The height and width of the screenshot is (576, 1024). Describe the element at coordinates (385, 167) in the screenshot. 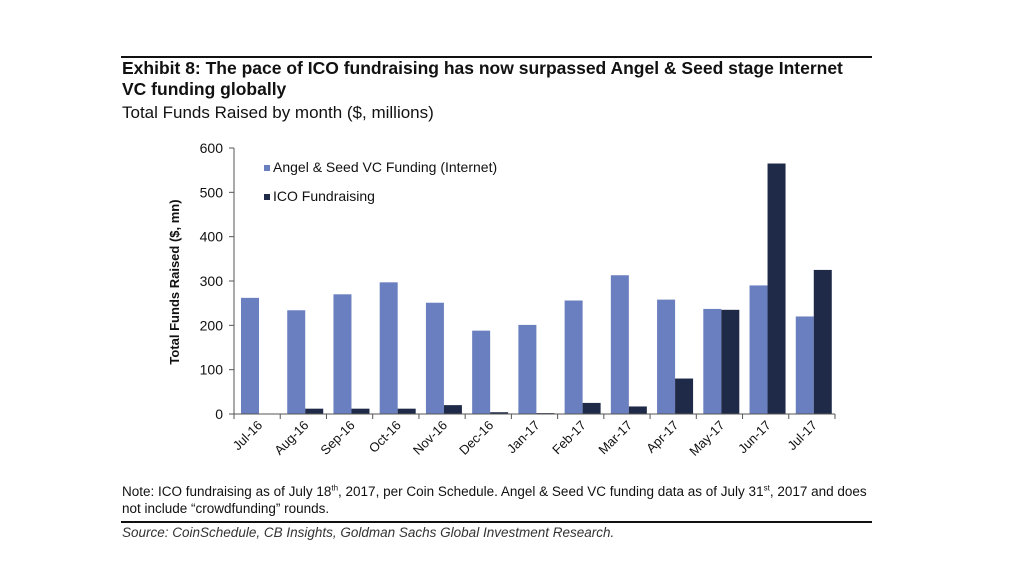

I see `legend-label: Angel & Seed VC Funding (Internet)` at that location.